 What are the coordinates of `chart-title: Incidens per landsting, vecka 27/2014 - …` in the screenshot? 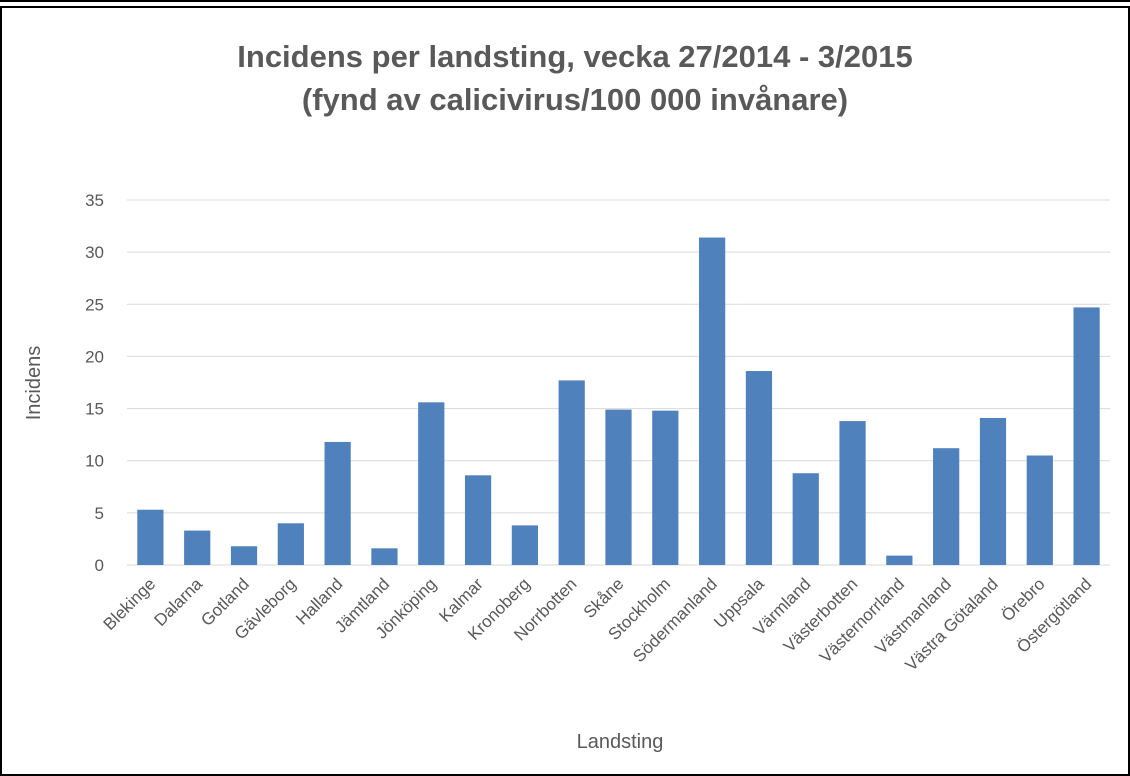 It's located at (574, 56).